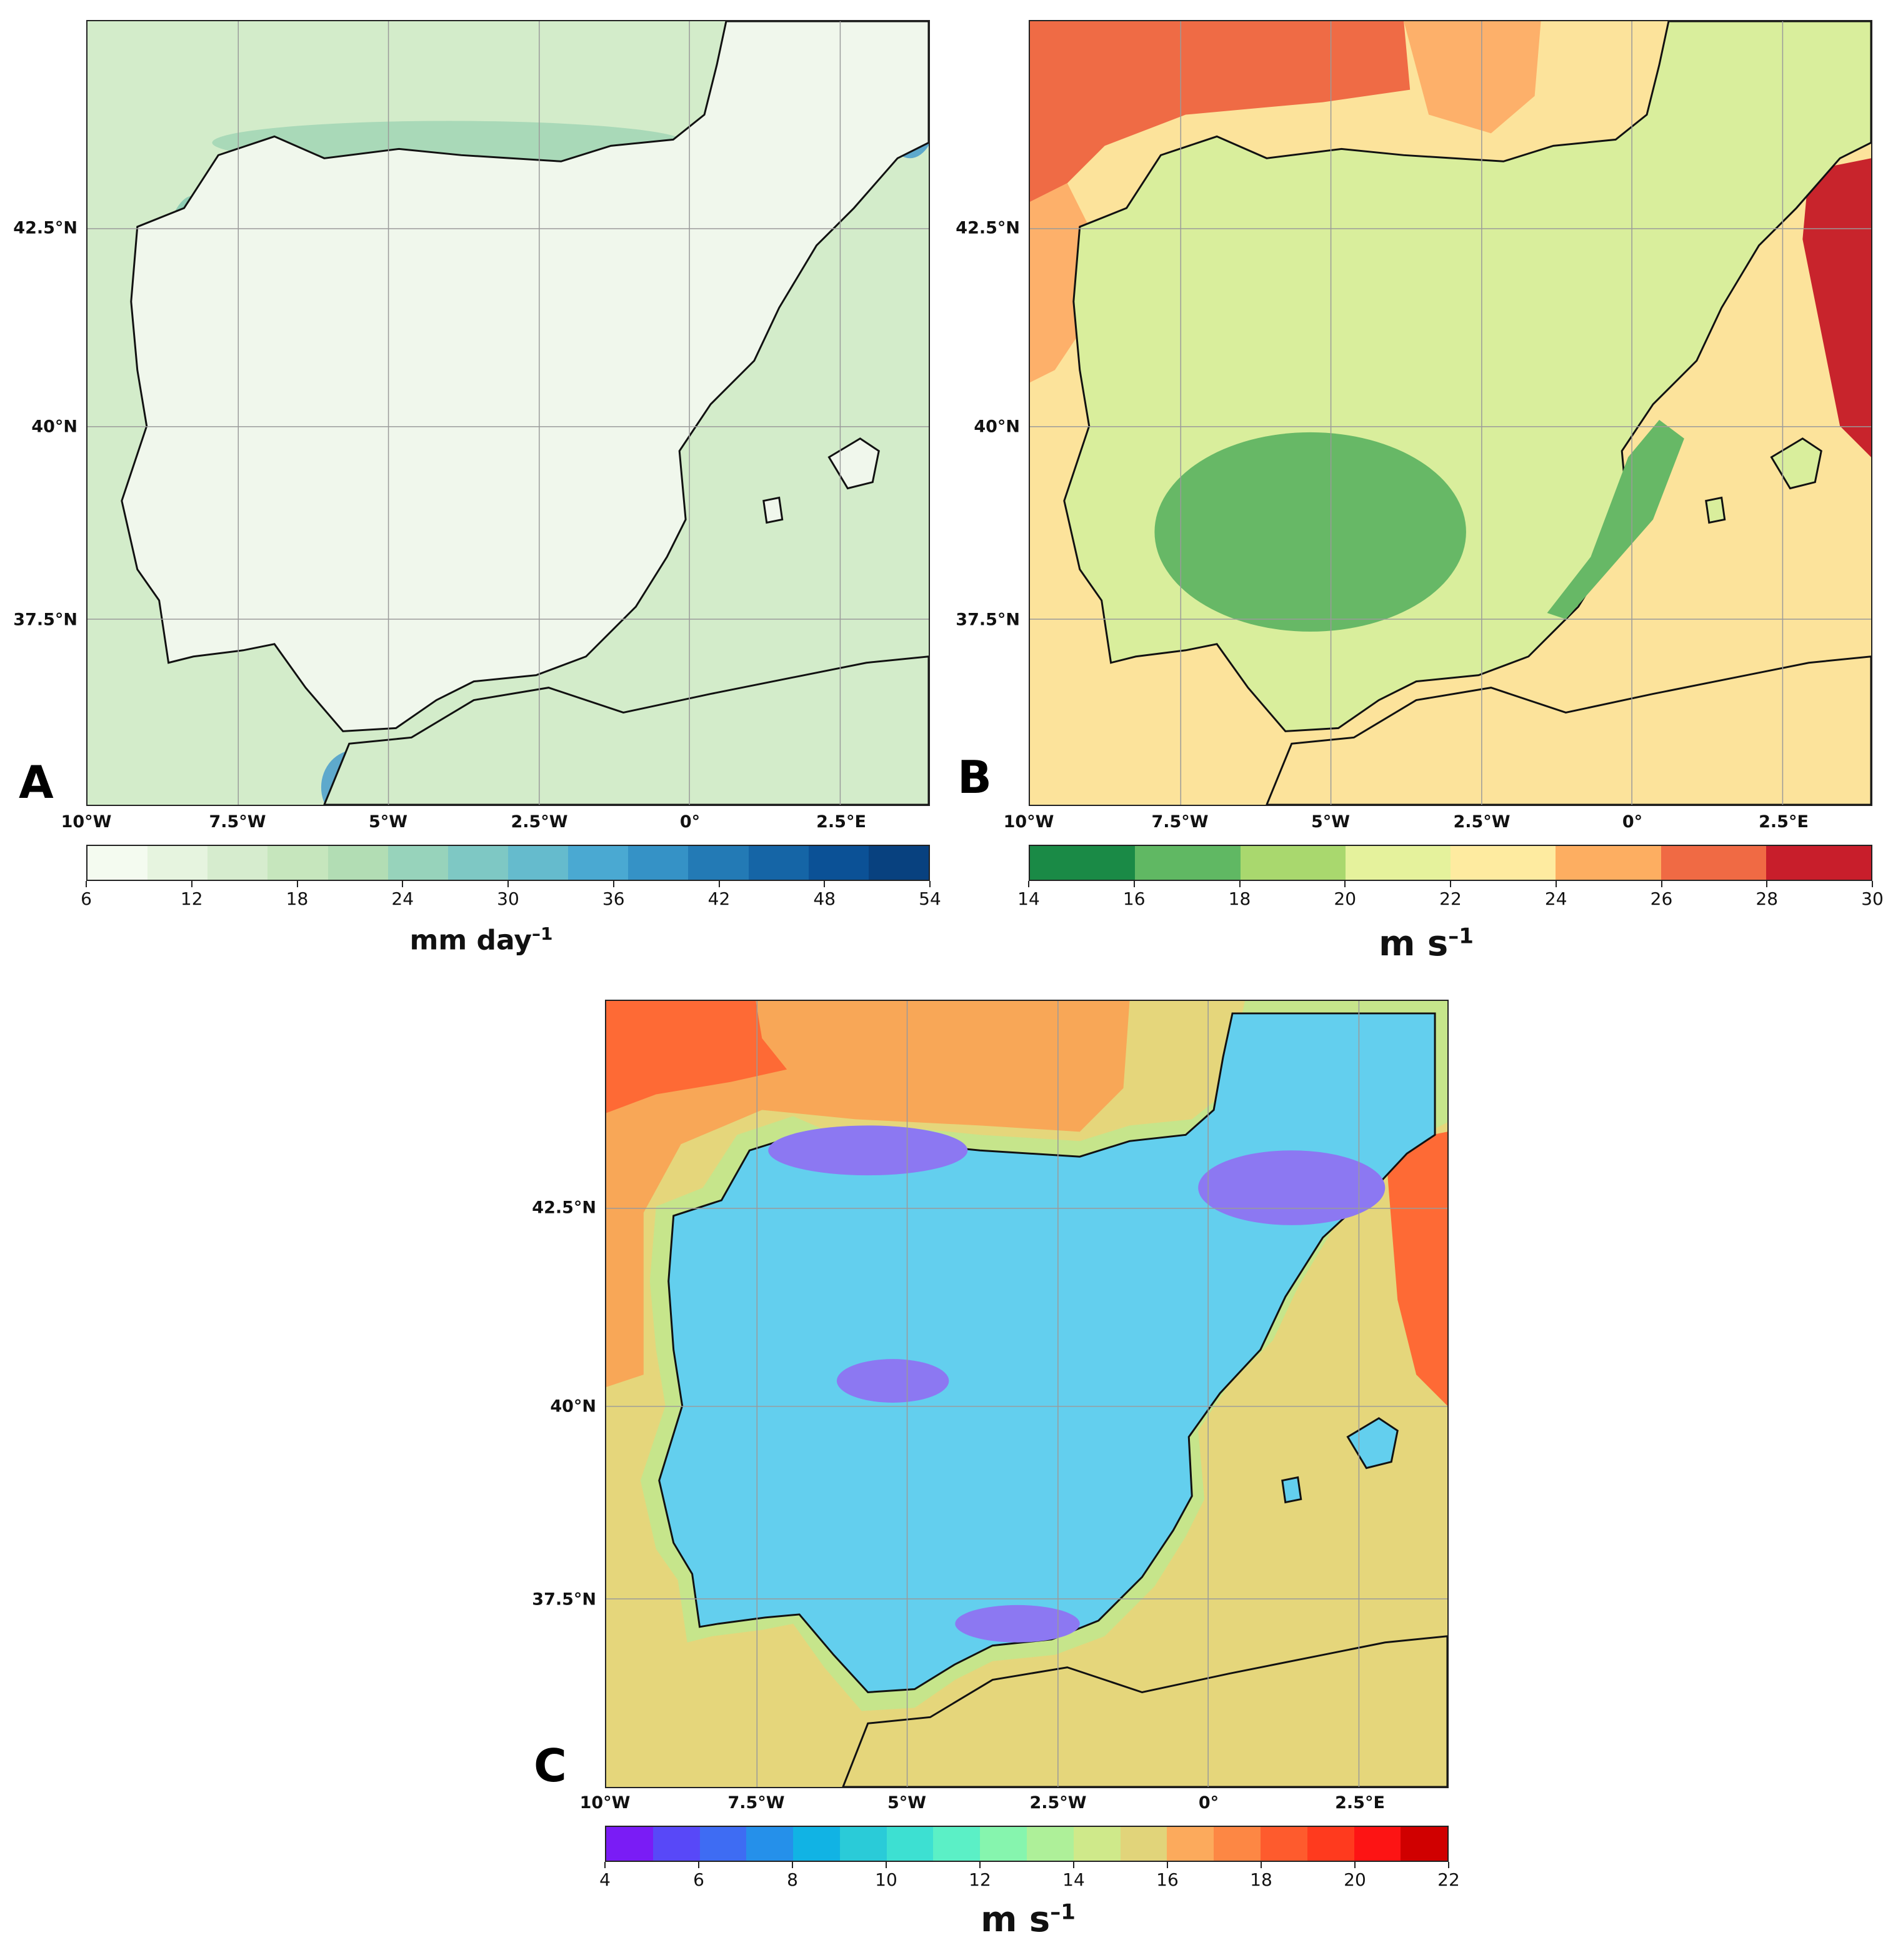 Image resolution: width=1898 pixels, height=1960 pixels. What do you see at coordinates (1073, 1879) in the screenshot?
I see `colorbar-tick-label: 14` at bounding box center [1073, 1879].